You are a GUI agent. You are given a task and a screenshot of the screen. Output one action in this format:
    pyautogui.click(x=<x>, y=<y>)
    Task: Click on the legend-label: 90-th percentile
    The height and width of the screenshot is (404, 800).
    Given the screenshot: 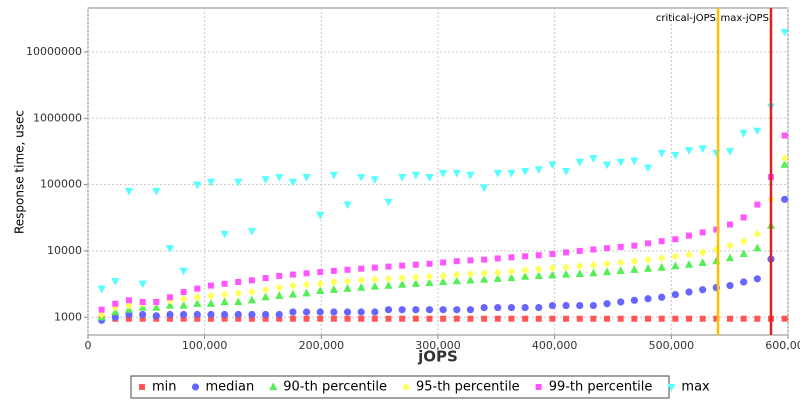 What is the action you would take?
    pyautogui.click(x=335, y=387)
    